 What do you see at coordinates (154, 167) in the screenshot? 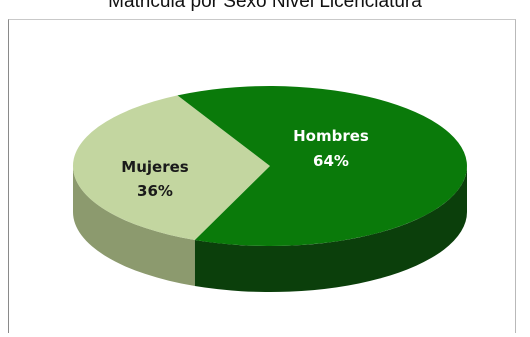
I see `label-mujeres-name: Mujeres` at bounding box center [154, 167].